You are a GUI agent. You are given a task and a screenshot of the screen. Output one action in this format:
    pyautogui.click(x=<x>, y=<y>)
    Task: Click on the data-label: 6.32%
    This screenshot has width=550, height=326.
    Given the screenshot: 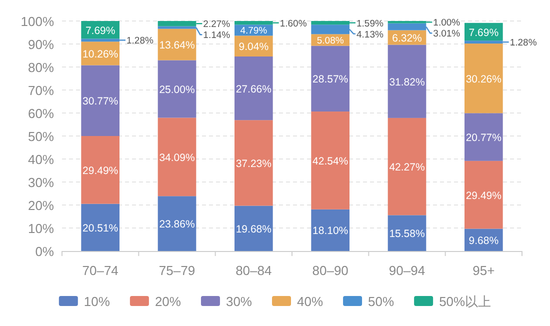 What is the action you would take?
    pyautogui.click(x=407, y=38)
    